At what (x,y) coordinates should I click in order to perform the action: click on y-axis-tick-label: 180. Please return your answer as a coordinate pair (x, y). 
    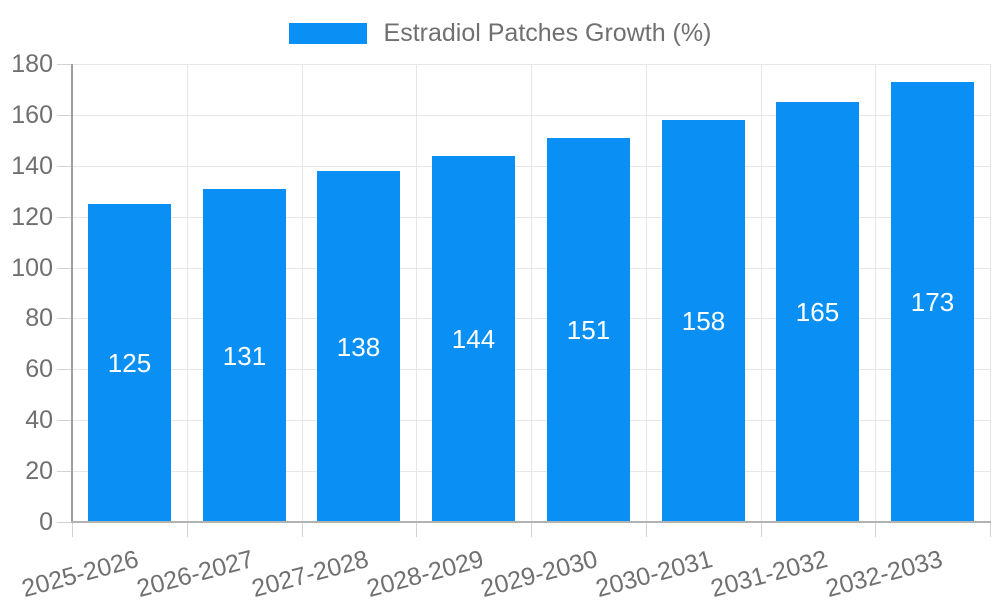
    Looking at the image, I should click on (32, 64).